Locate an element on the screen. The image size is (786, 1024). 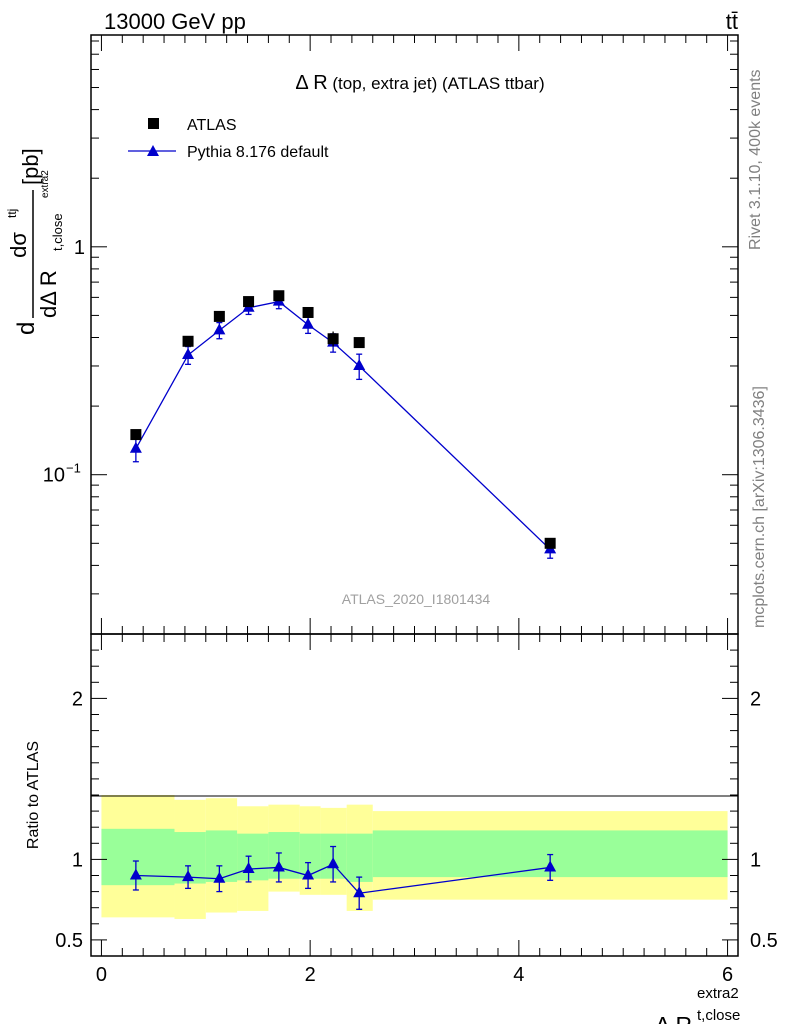
energy-label: 13000 GeV pp is located at coordinates (175, 21).